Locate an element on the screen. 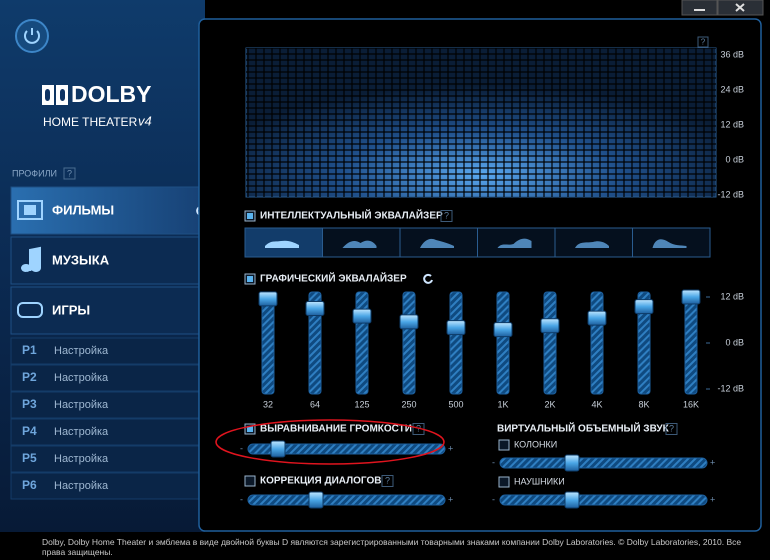  eq-band-label: 4K is located at coordinates (596, 404).